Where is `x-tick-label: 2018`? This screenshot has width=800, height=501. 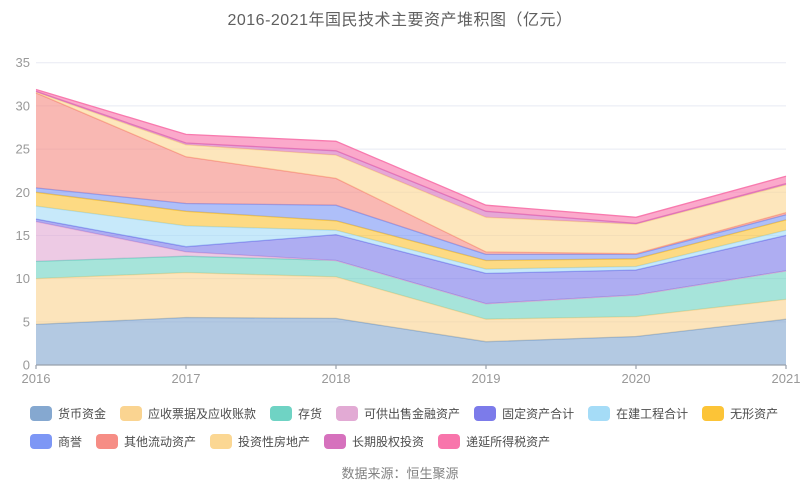 x-tick-label: 2018 is located at coordinates (336, 378).